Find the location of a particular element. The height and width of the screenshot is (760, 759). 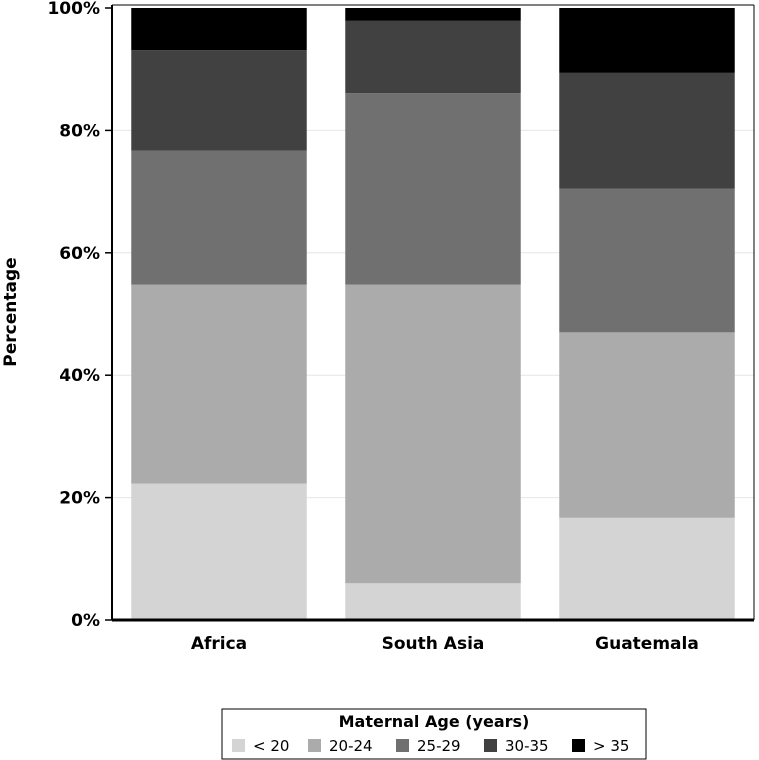

legend-title: Maternal Age (years) is located at coordinates (434, 721).